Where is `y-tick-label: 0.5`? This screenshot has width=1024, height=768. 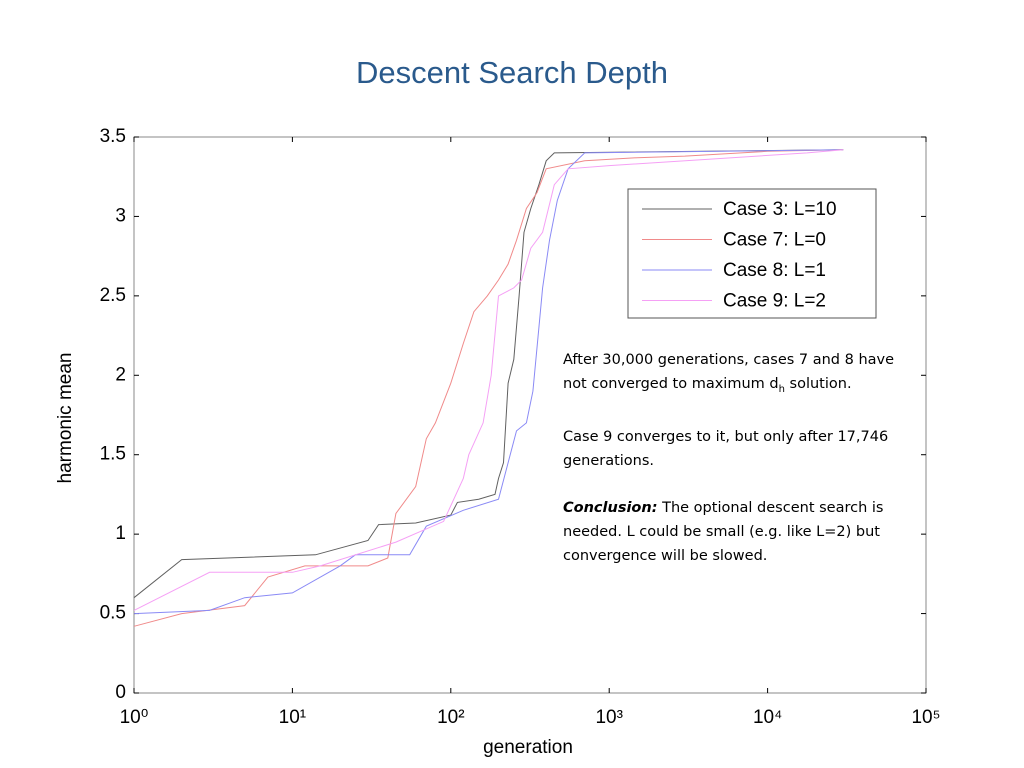 y-tick-label: 0.5 is located at coordinates (113, 613).